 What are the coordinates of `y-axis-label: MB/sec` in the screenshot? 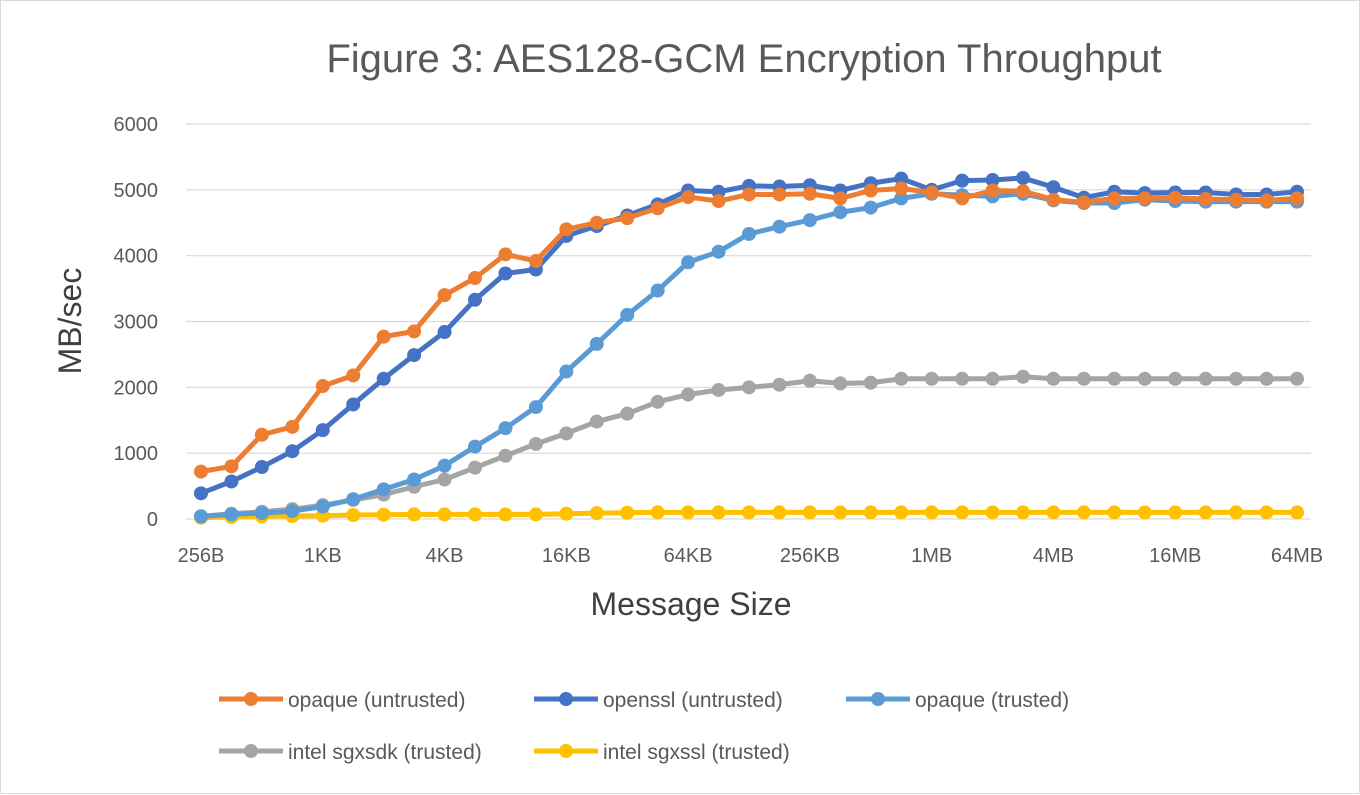 It's located at (70, 321).